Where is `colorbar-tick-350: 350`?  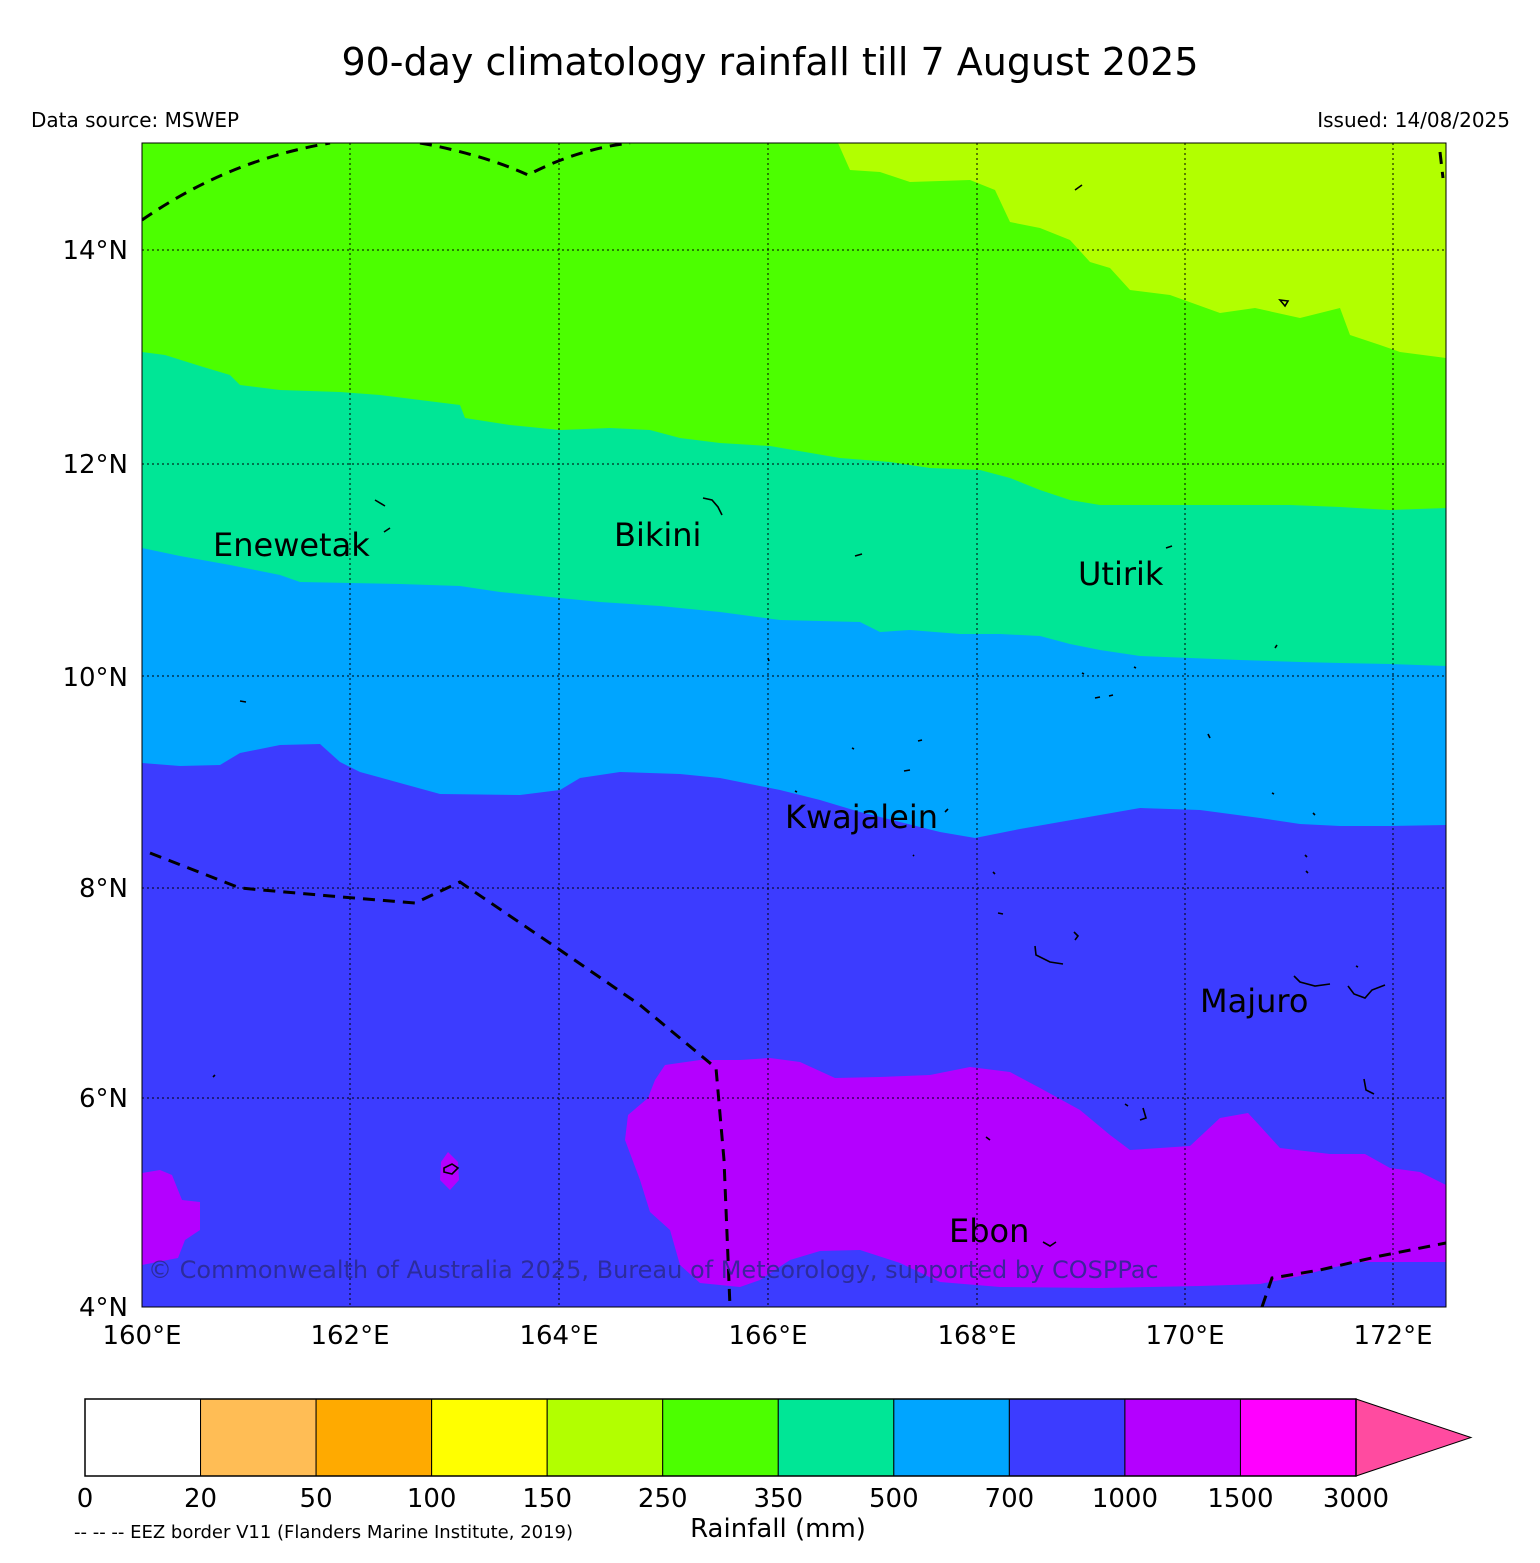 colorbar-tick-350: 350 is located at coordinates (778, 1499).